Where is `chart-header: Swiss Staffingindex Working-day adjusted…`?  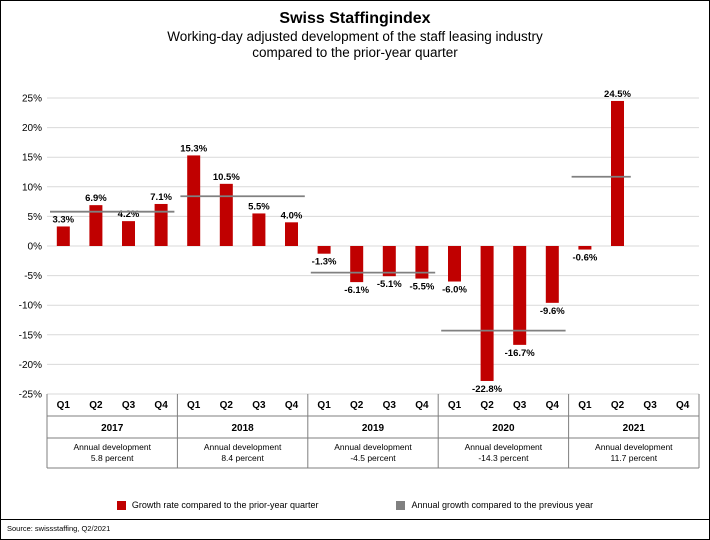 chart-header: Swiss Staffingindex Working-day adjusted… is located at coordinates (355, 35).